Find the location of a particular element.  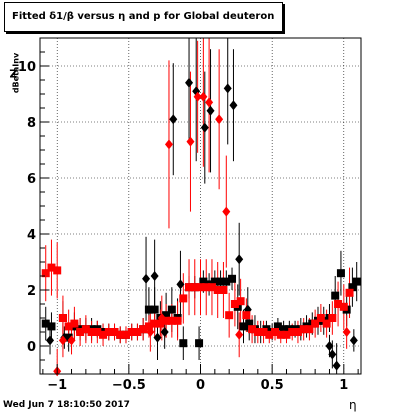

y-tick-label: 10 is located at coordinates (27, 67).